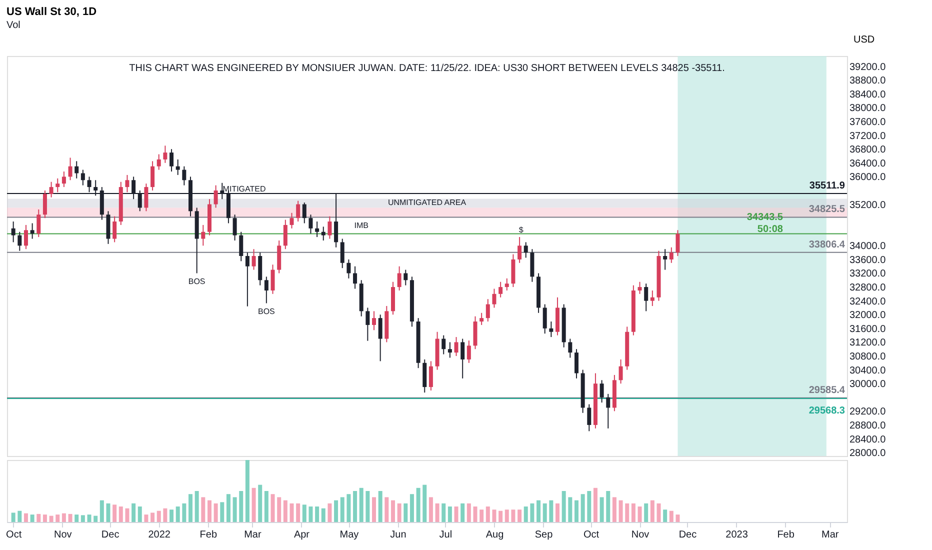  Describe the element at coordinates (868, 178) in the screenshot. I see `y-tick-label: 36000.0` at that location.